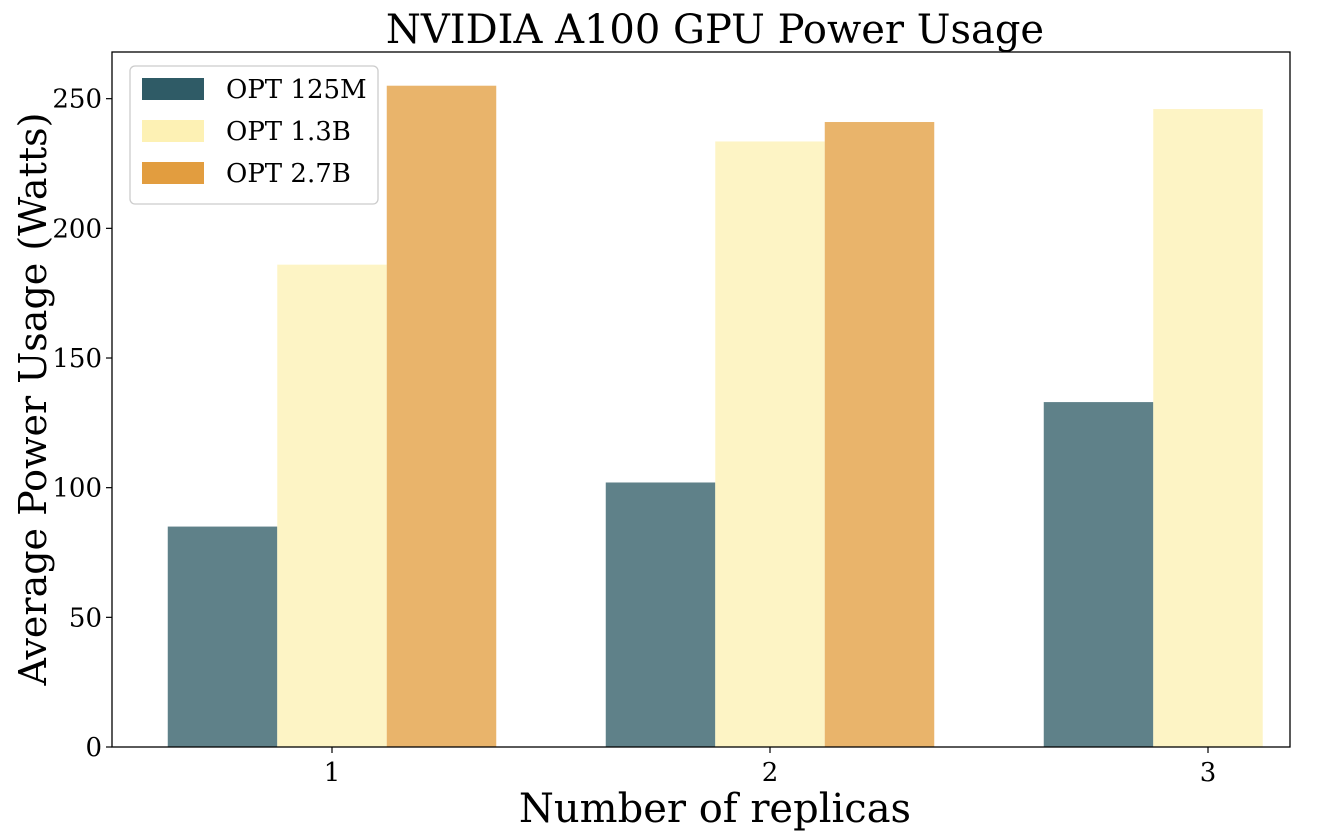  Describe the element at coordinates (77, 100) in the screenshot. I see `y-tick-label: 250` at that location.